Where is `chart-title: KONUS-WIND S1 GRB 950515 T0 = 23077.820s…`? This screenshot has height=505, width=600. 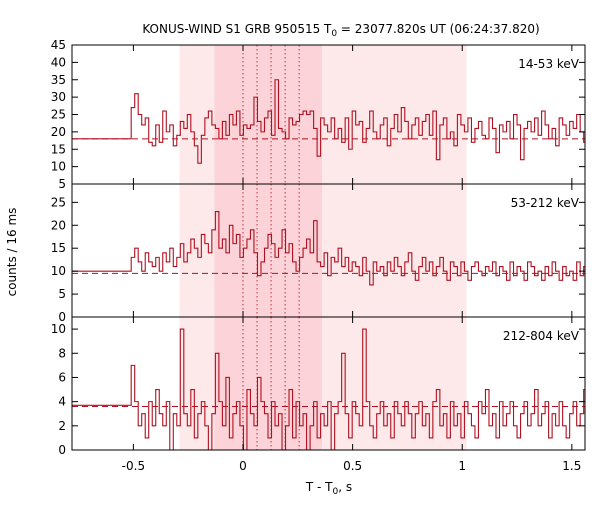
chart-title: KONUS-WIND S1 GRB 950515 T0 = 23077.820s… is located at coordinates (340, 30).